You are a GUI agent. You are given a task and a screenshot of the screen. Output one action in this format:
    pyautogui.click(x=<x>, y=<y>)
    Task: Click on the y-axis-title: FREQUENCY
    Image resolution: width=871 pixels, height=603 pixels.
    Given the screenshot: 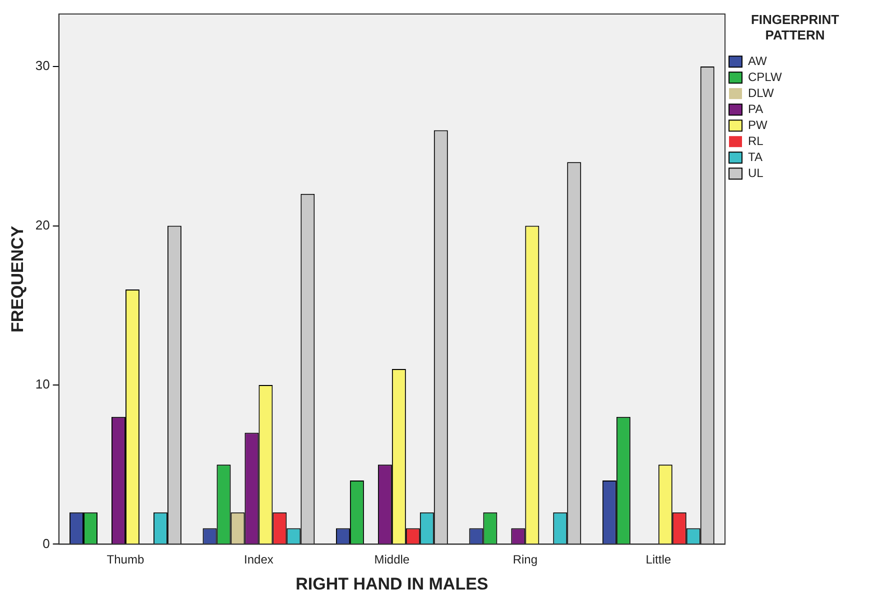 What is the action you would take?
    pyautogui.click(x=17, y=278)
    